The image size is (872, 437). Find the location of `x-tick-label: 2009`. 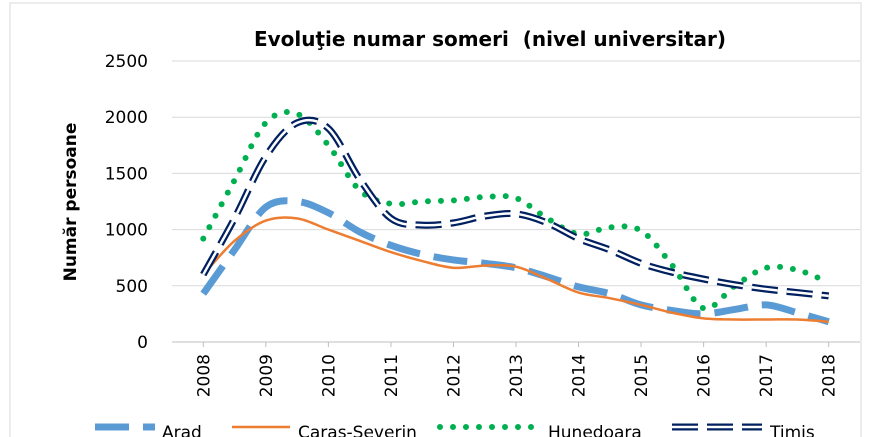

x-tick-label: 2009 is located at coordinates (267, 375).